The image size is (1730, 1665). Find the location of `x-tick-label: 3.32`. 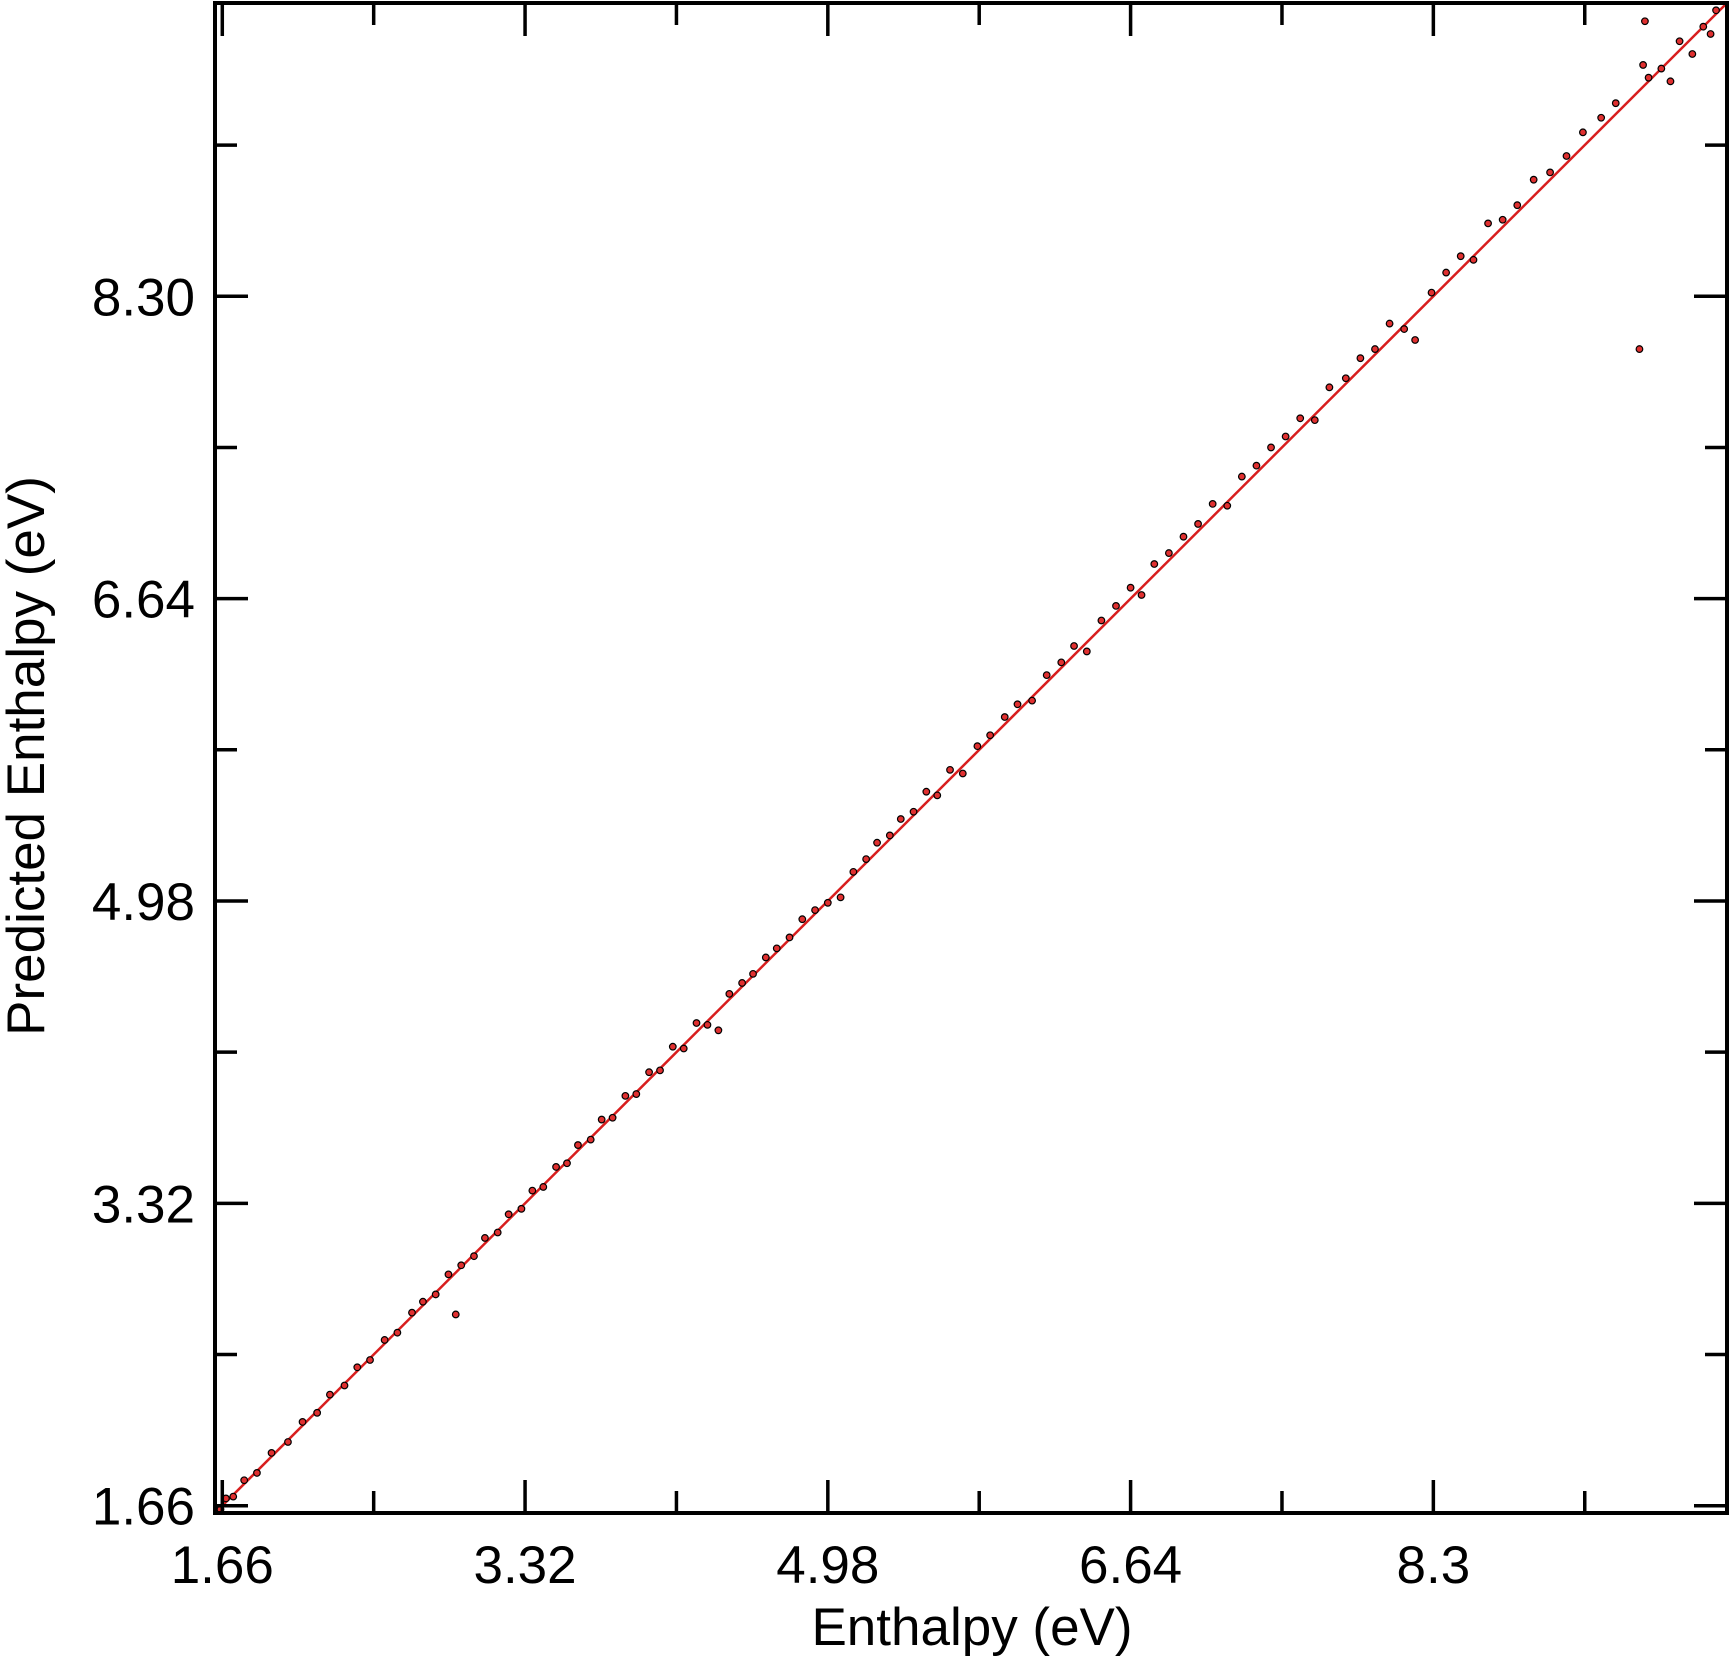

x-tick-label: 3.32 is located at coordinates (524, 1565).